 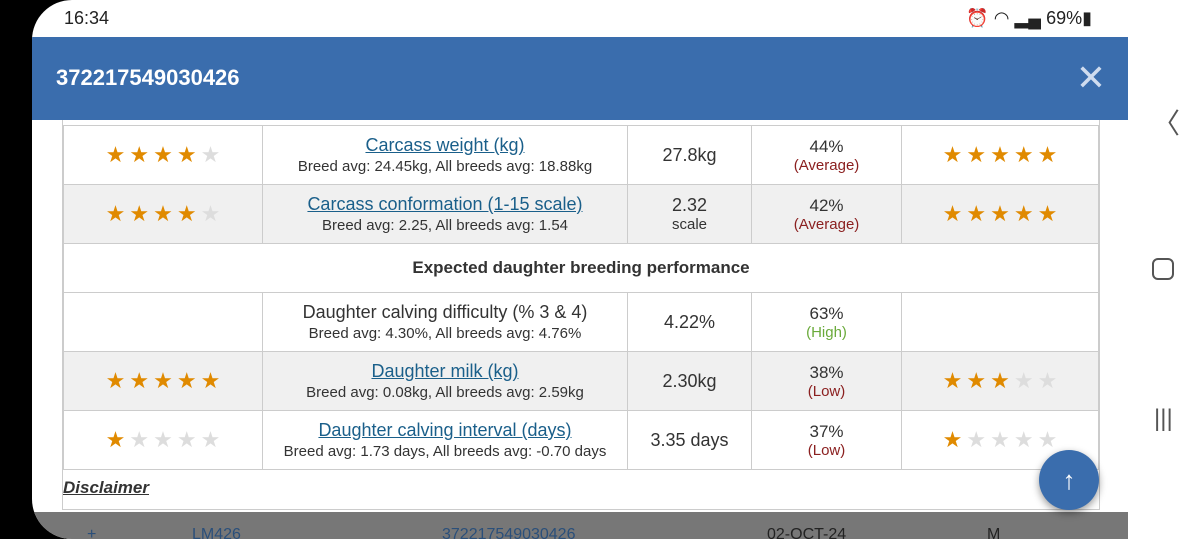 I want to click on battery-level: 69%, so click(x=1064, y=18).